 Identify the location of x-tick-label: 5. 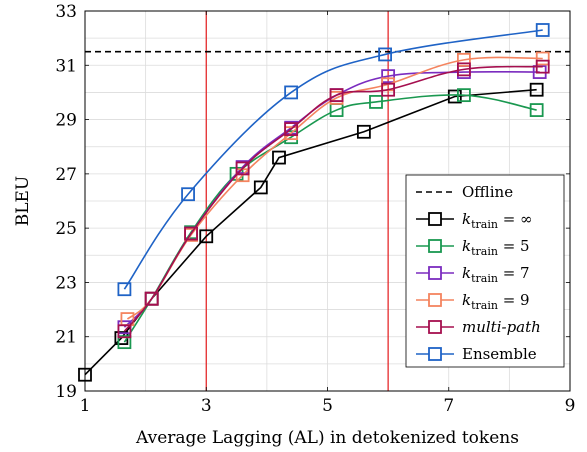
(327, 406).